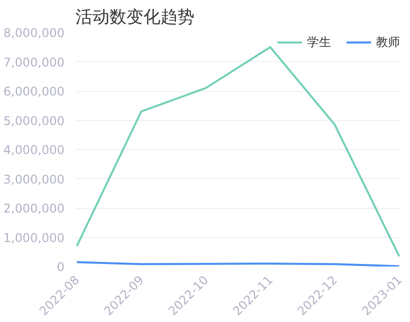 The image size is (410, 322). What do you see at coordinates (34, 237) in the screenshot?
I see `y-tick-label: 1,000,000` at bounding box center [34, 237].